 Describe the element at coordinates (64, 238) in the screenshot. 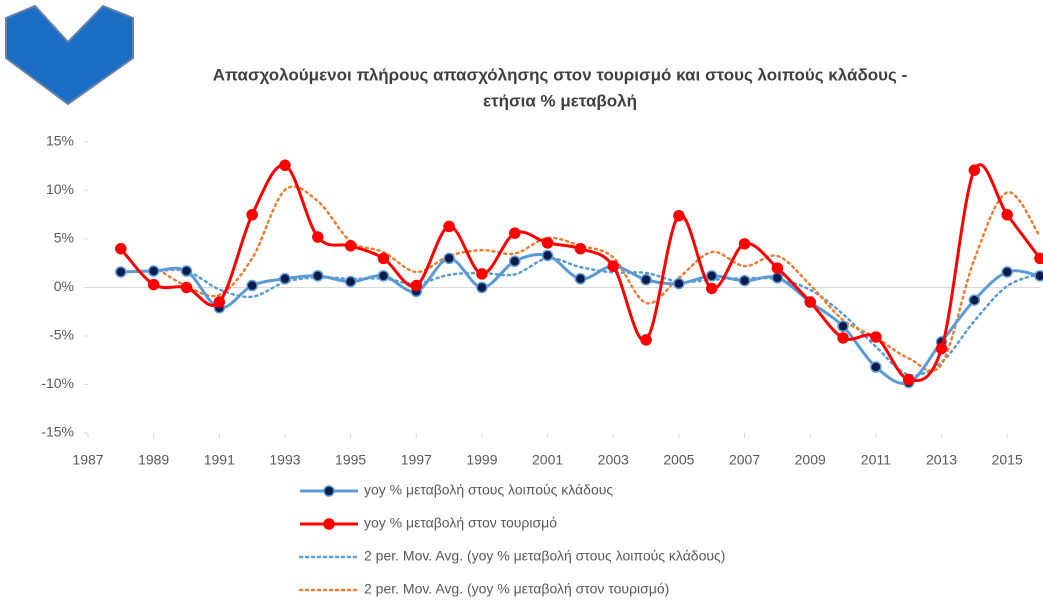

I see `y-tick-label: 5%` at that location.